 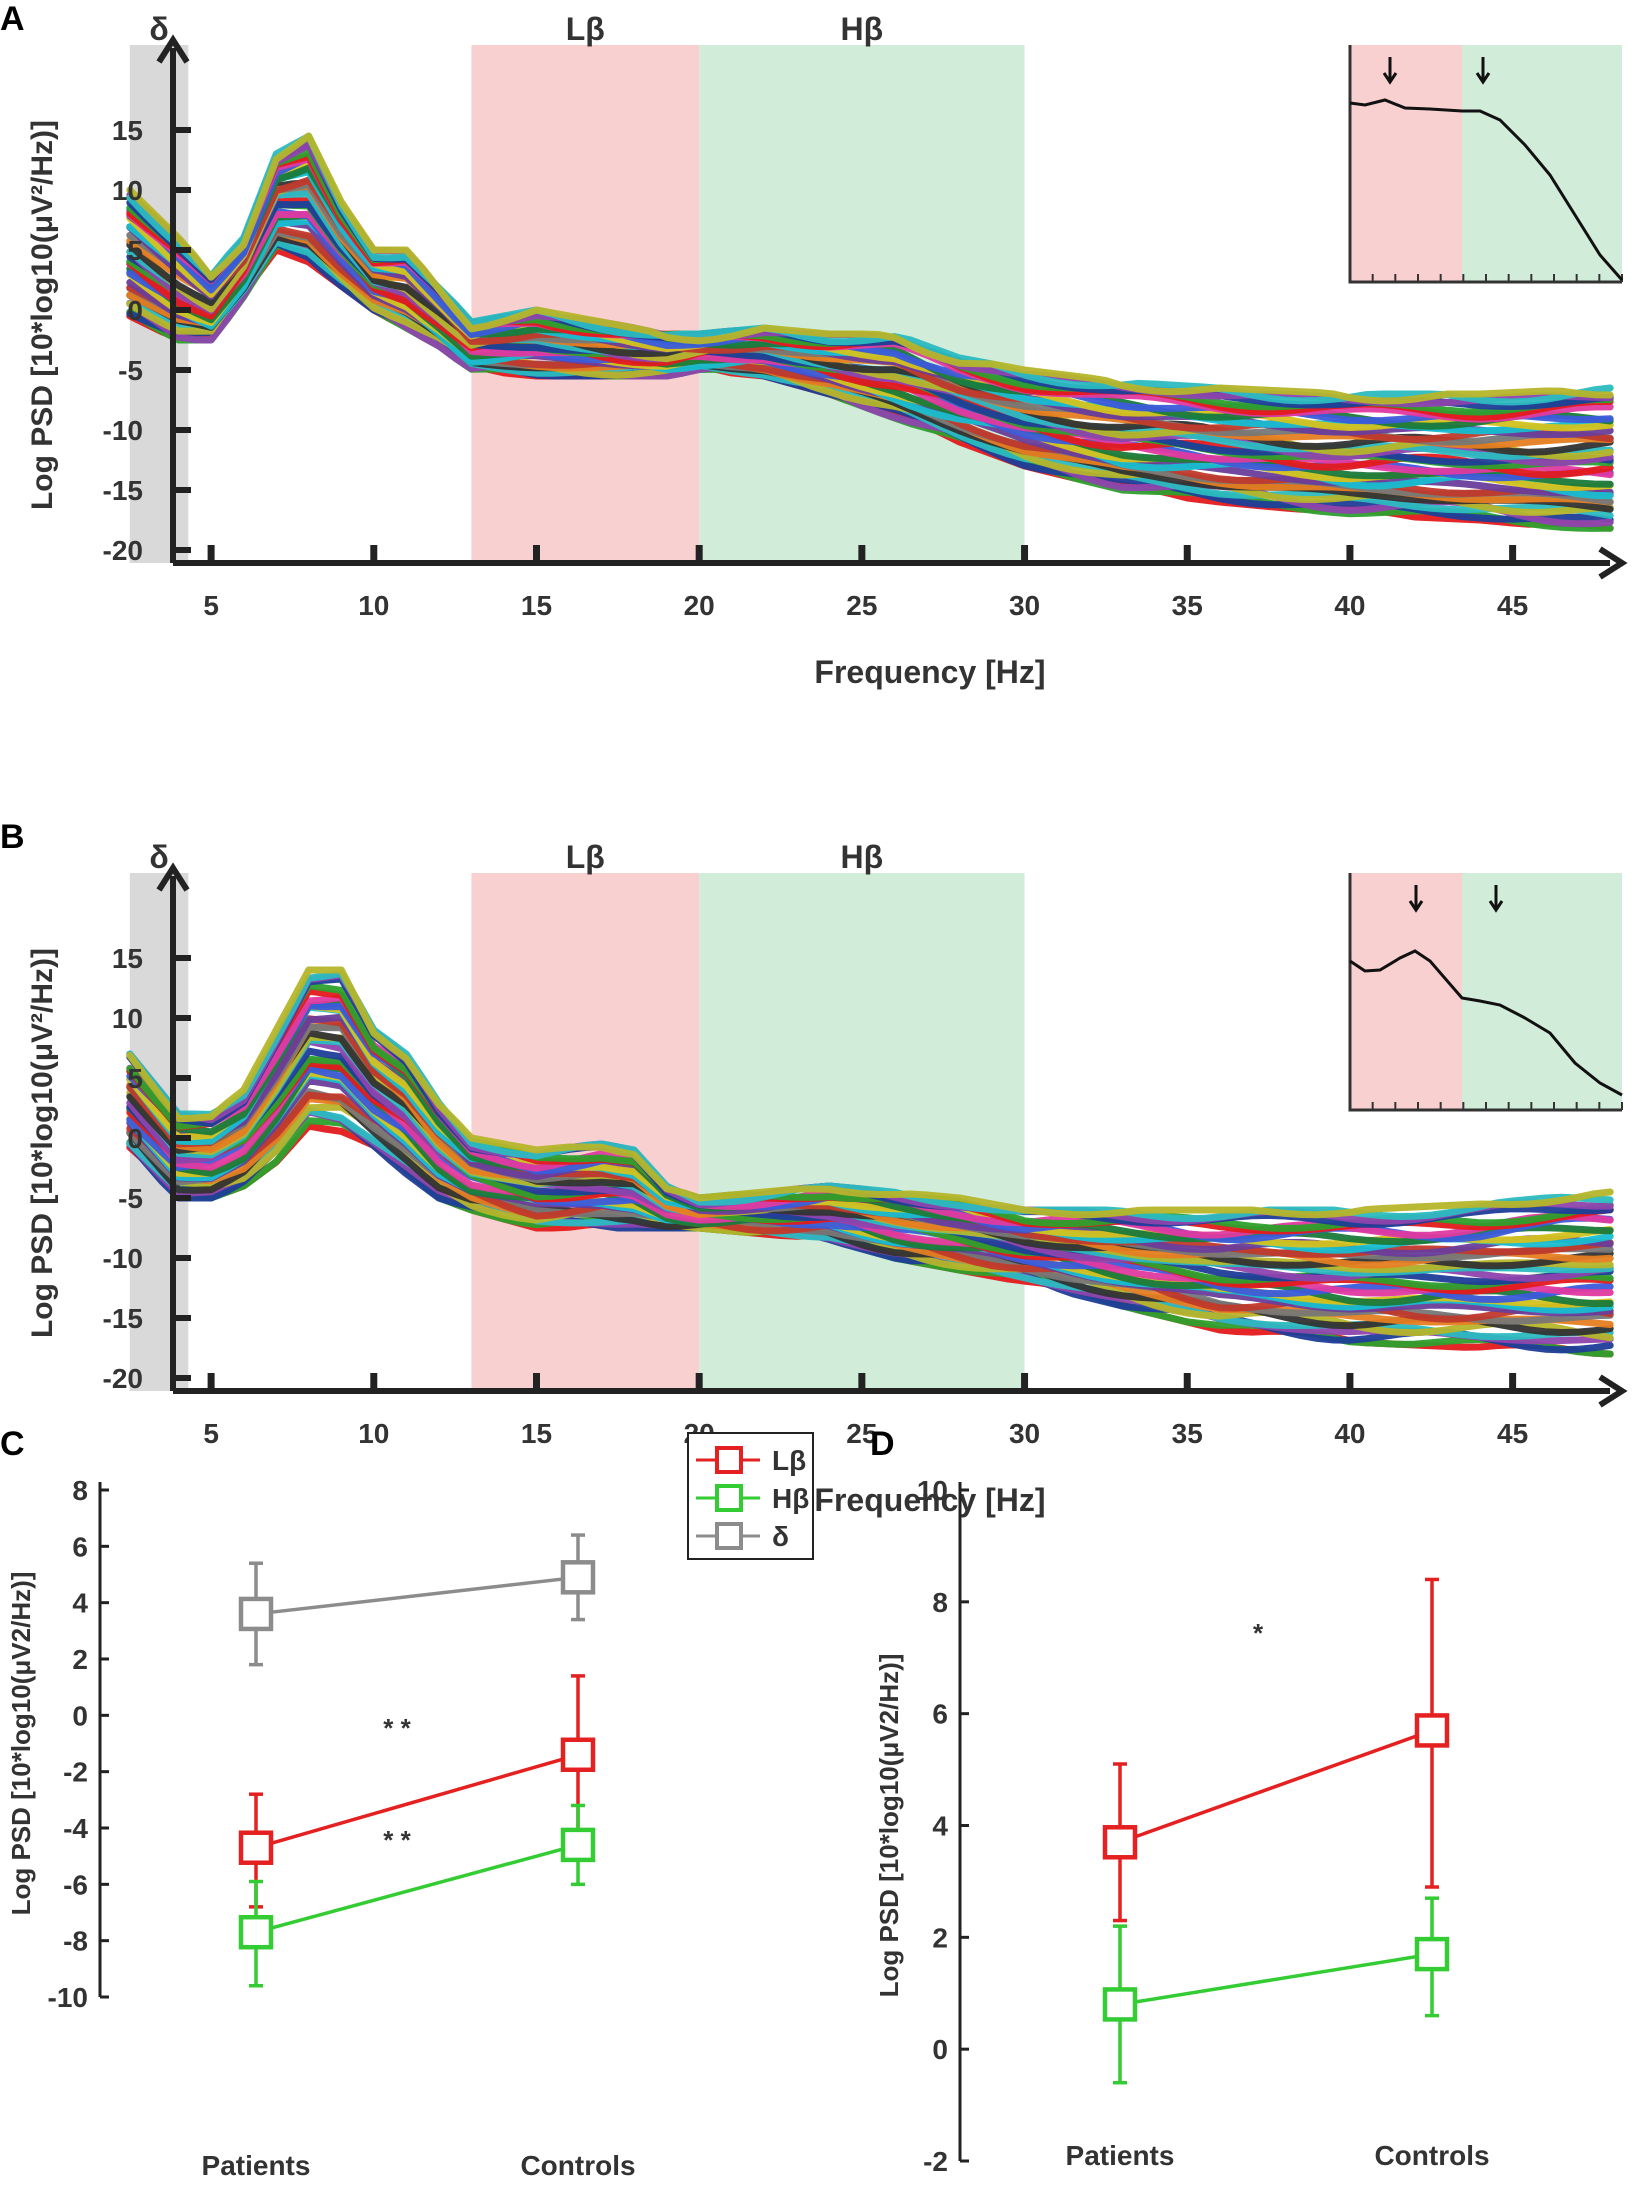 What do you see at coordinates (12, 837) in the screenshot?
I see `panel-label-b: B` at bounding box center [12, 837].